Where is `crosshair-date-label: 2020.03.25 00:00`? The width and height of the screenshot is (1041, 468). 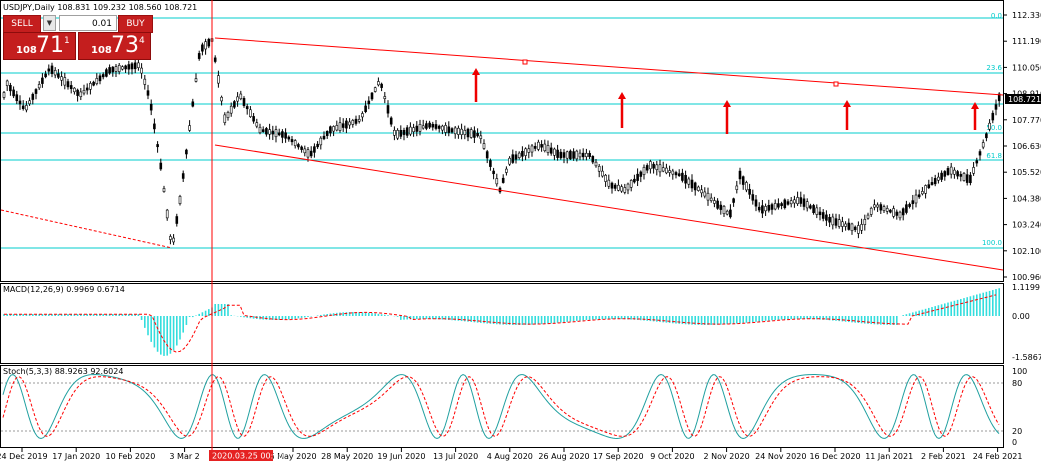 crosshair-date-label: 2020.03.25 00:00 is located at coordinates (247, 456).